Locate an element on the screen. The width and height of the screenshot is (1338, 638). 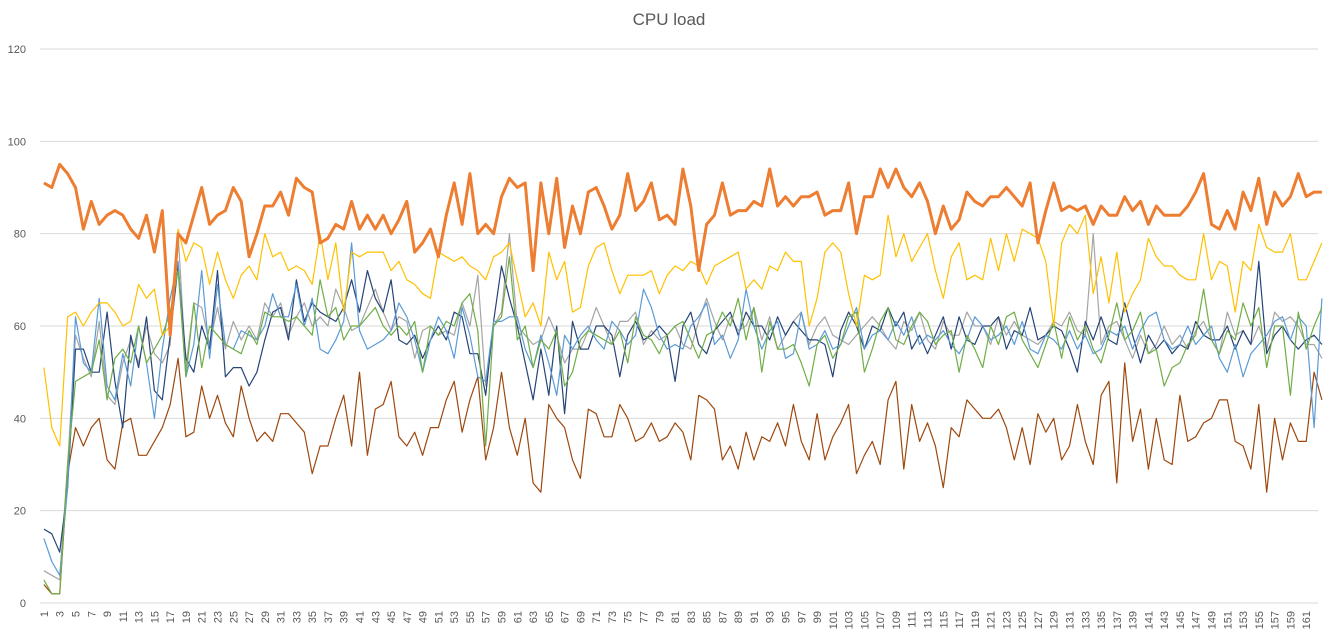
x-tick-label: 109 is located at coordinates (897, 620).